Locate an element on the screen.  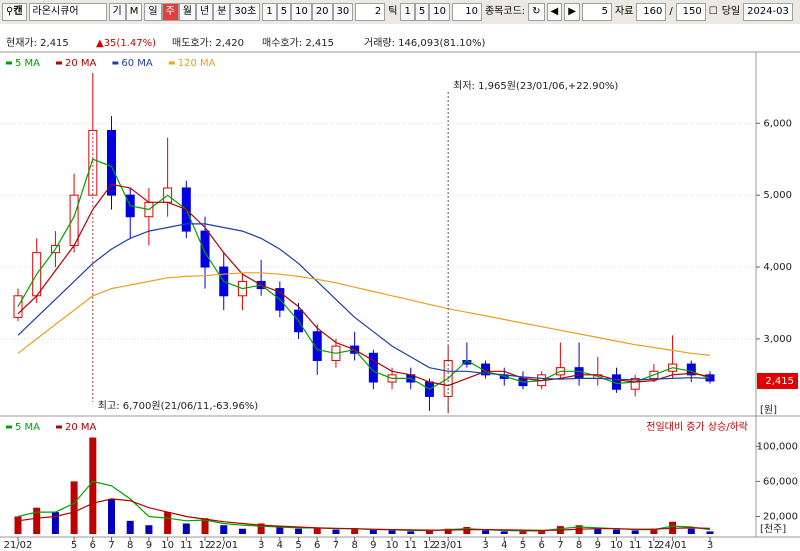
tick-input: 10 is located at coordinates (466, 12).